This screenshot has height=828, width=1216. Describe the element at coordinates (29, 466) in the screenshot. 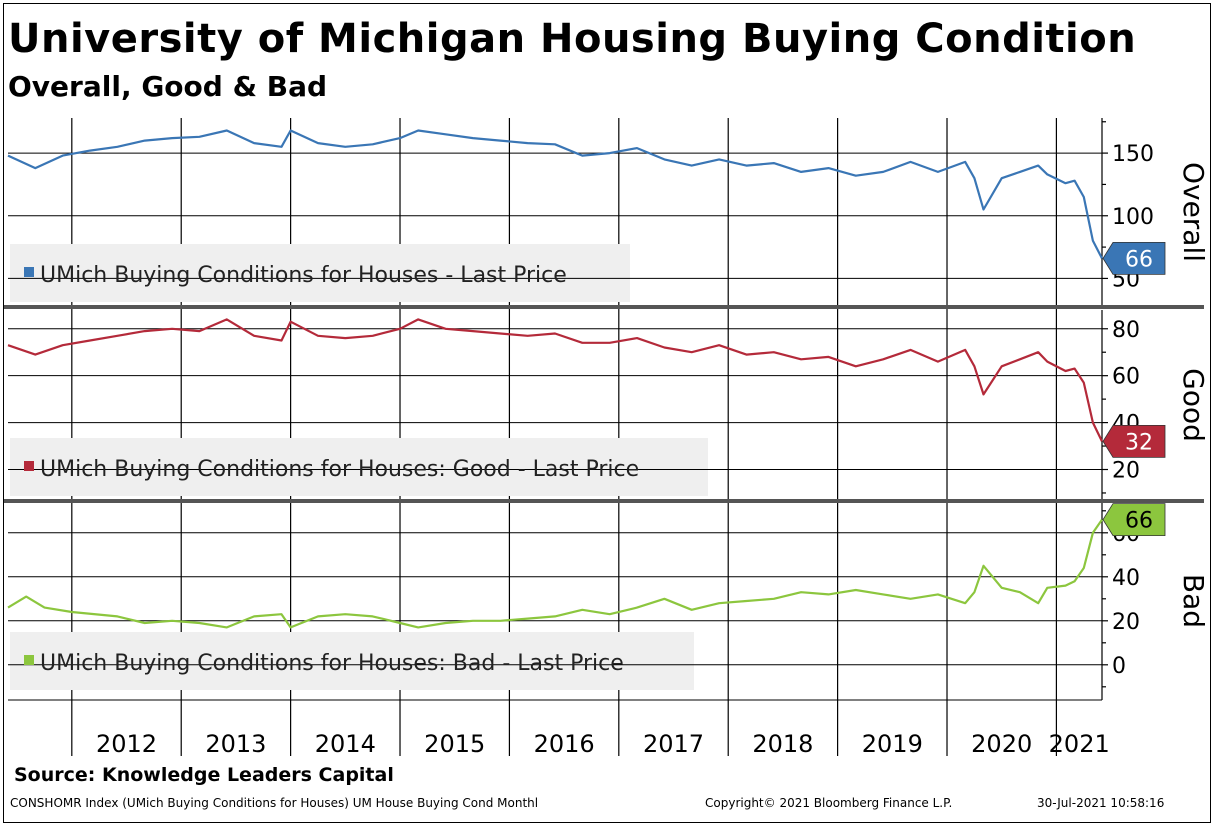

I see `legend-marker-good` at that location.